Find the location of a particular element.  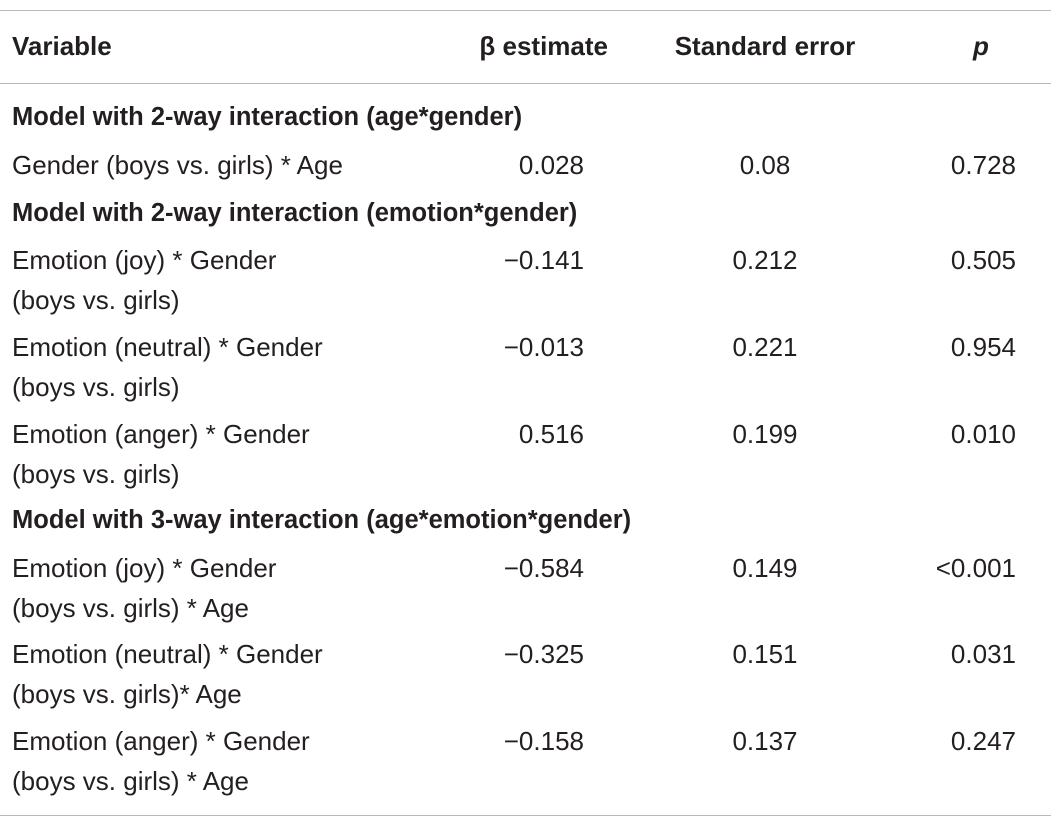

cell-p: 0.010 is located at coordinates (983, 434).